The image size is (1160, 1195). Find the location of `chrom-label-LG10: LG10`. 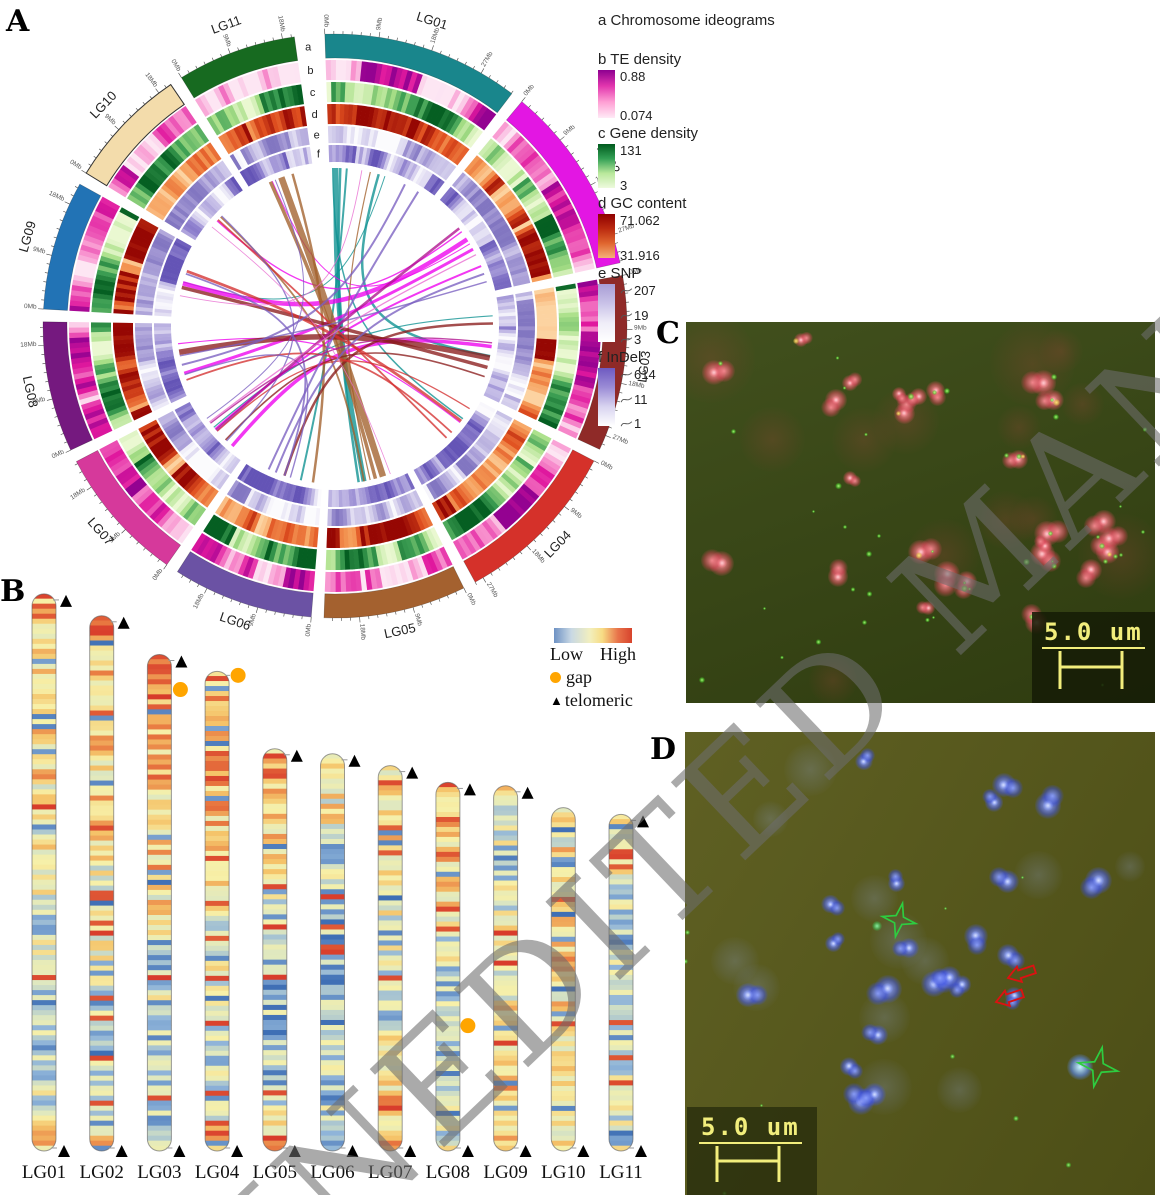

chrom-label-LG10: LG10 is located at coordinates (563, 1172).